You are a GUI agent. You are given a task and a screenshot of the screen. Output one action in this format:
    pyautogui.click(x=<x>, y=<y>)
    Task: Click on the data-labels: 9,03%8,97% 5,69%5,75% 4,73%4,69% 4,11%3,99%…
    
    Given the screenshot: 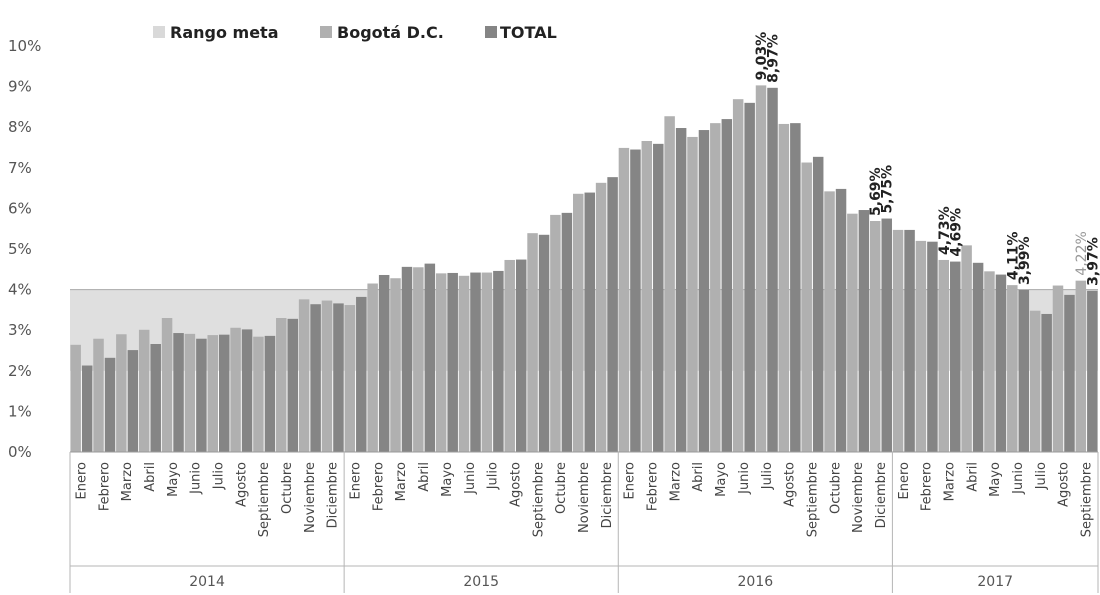 What is the action you would take?
    pyautogui.click(x=927, y=159)
    